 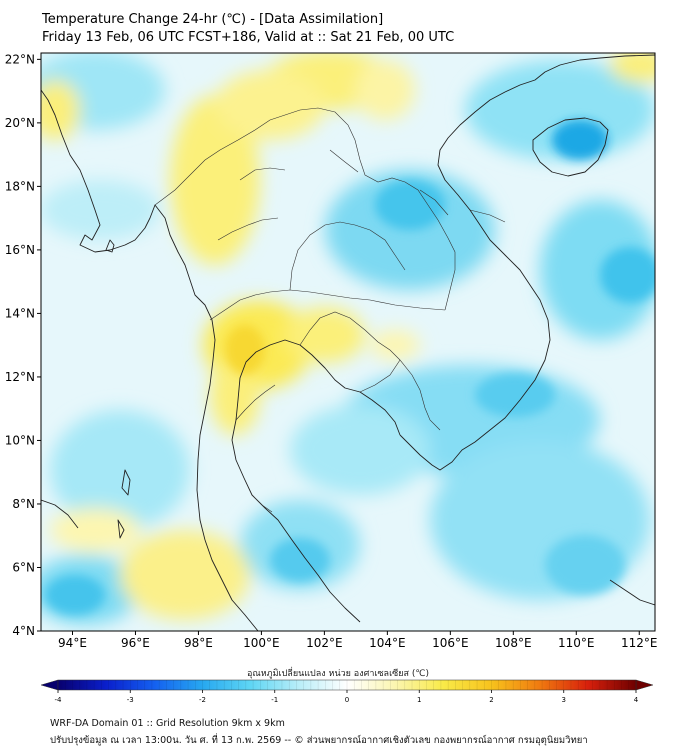 What do you see at coordinates (23, 567) in the screenshot?
I see `lat-tick-label: 6°N` at bounding box center [23, 567].